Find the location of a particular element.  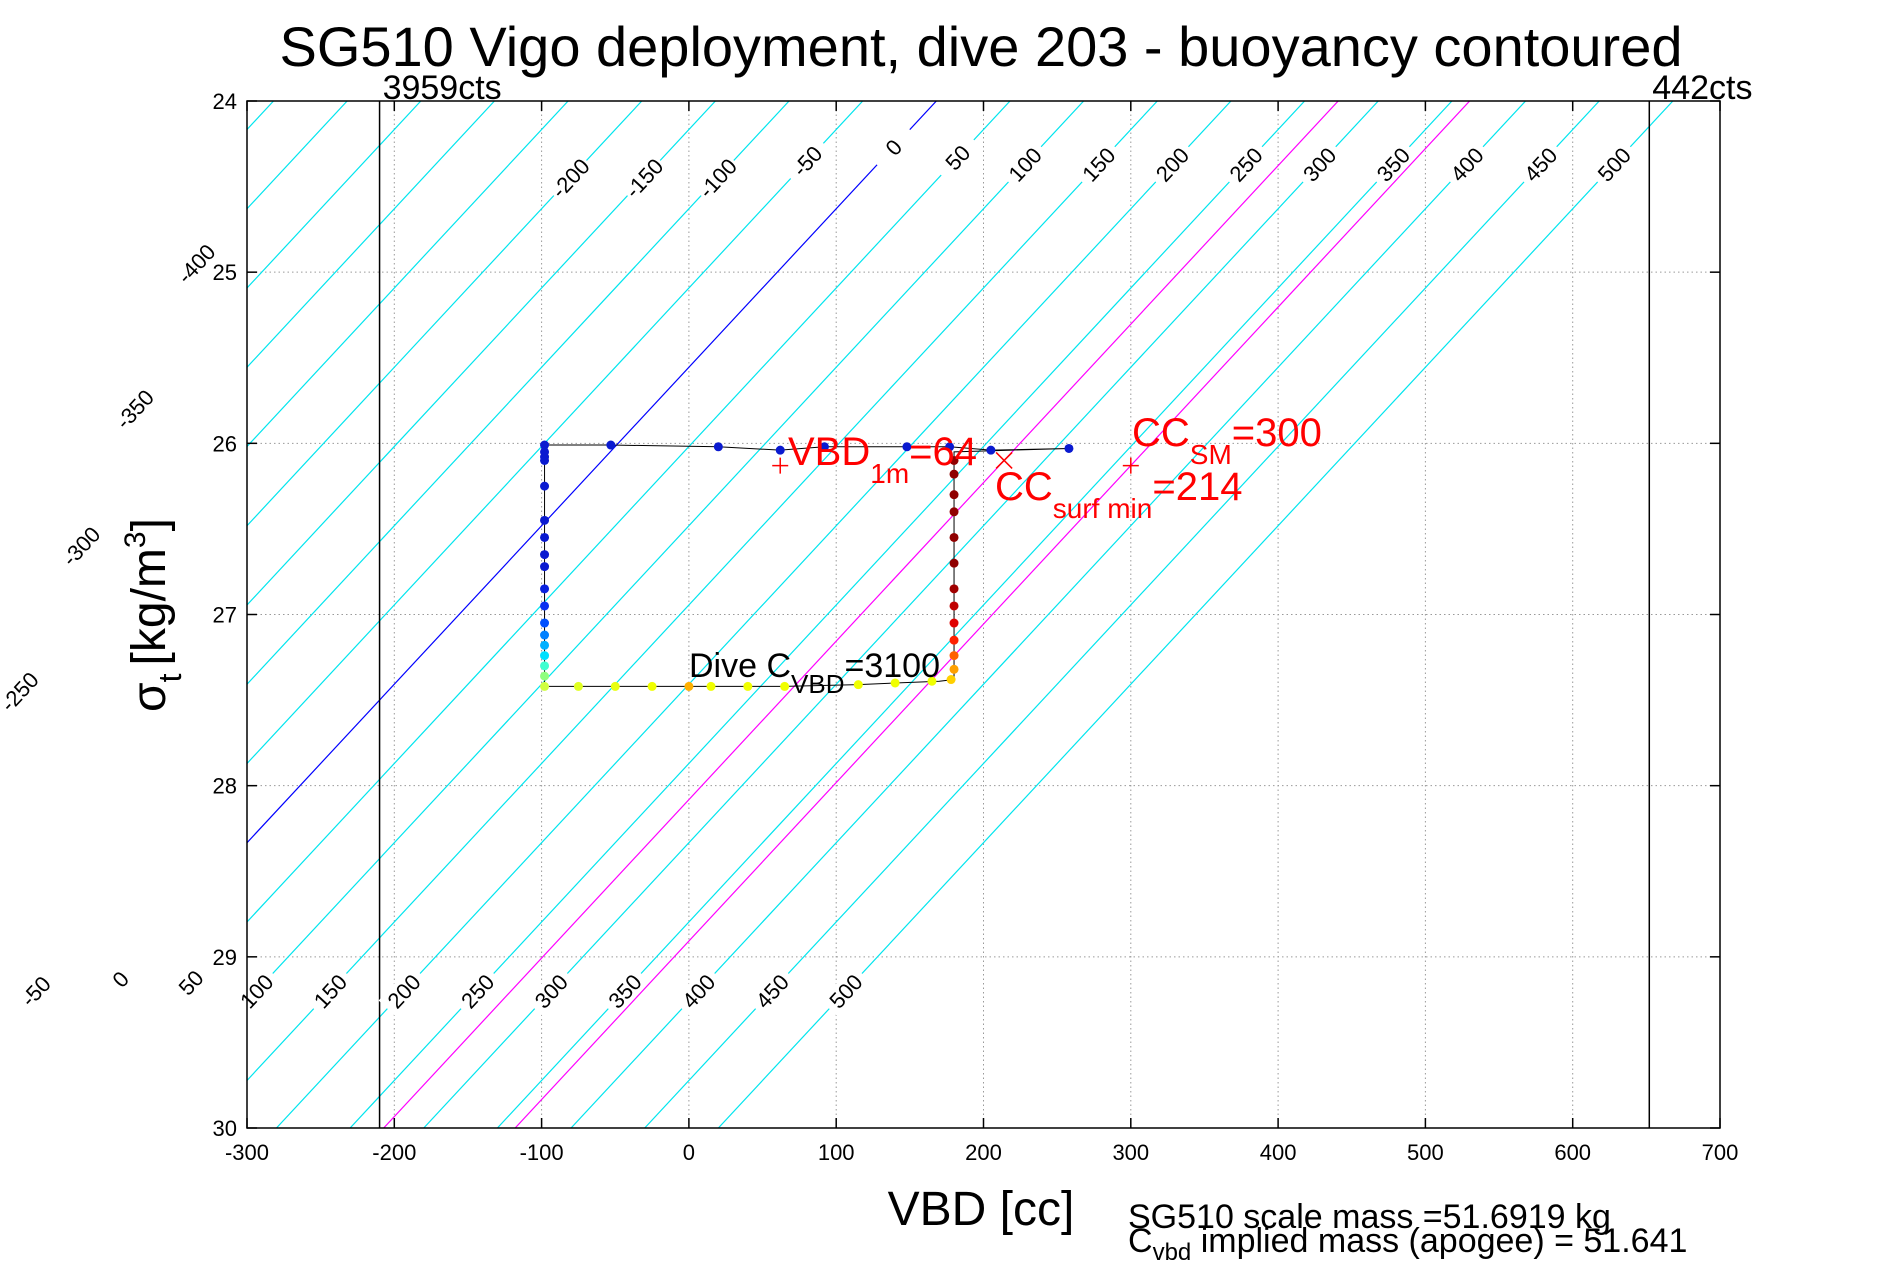

implied-mass-note: Cvbd implied mass (apogee) = 51.641 is located at coordinates (1407, 1242).